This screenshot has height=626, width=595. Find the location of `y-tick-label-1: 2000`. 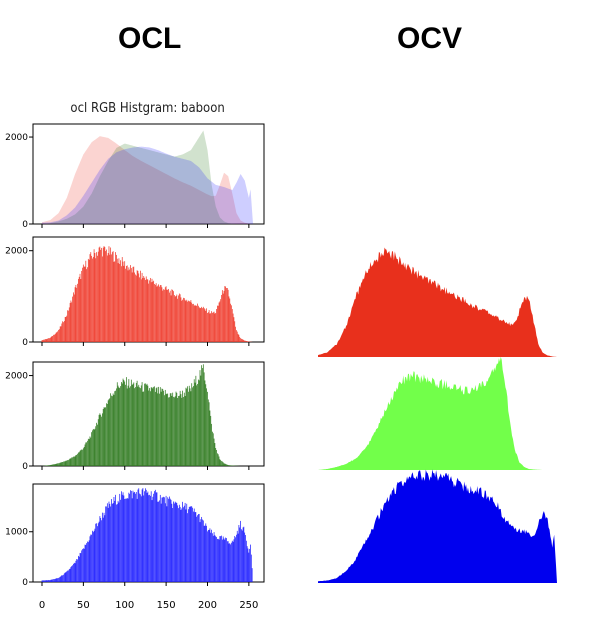

y-tick-label-1: 2000 is located at coordinates (16, 252).